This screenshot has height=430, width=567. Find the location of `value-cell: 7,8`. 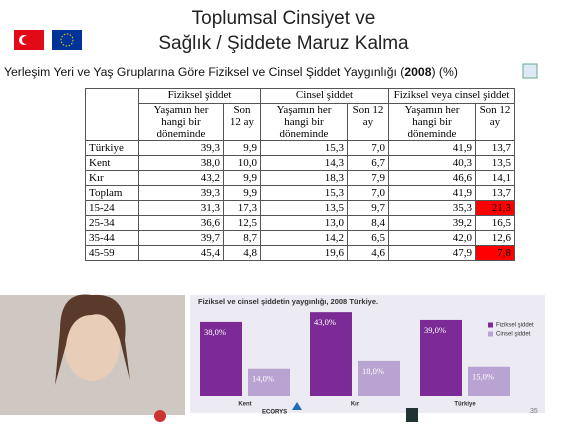

value-cell: 7,8 is located at coordinates (495, 253).